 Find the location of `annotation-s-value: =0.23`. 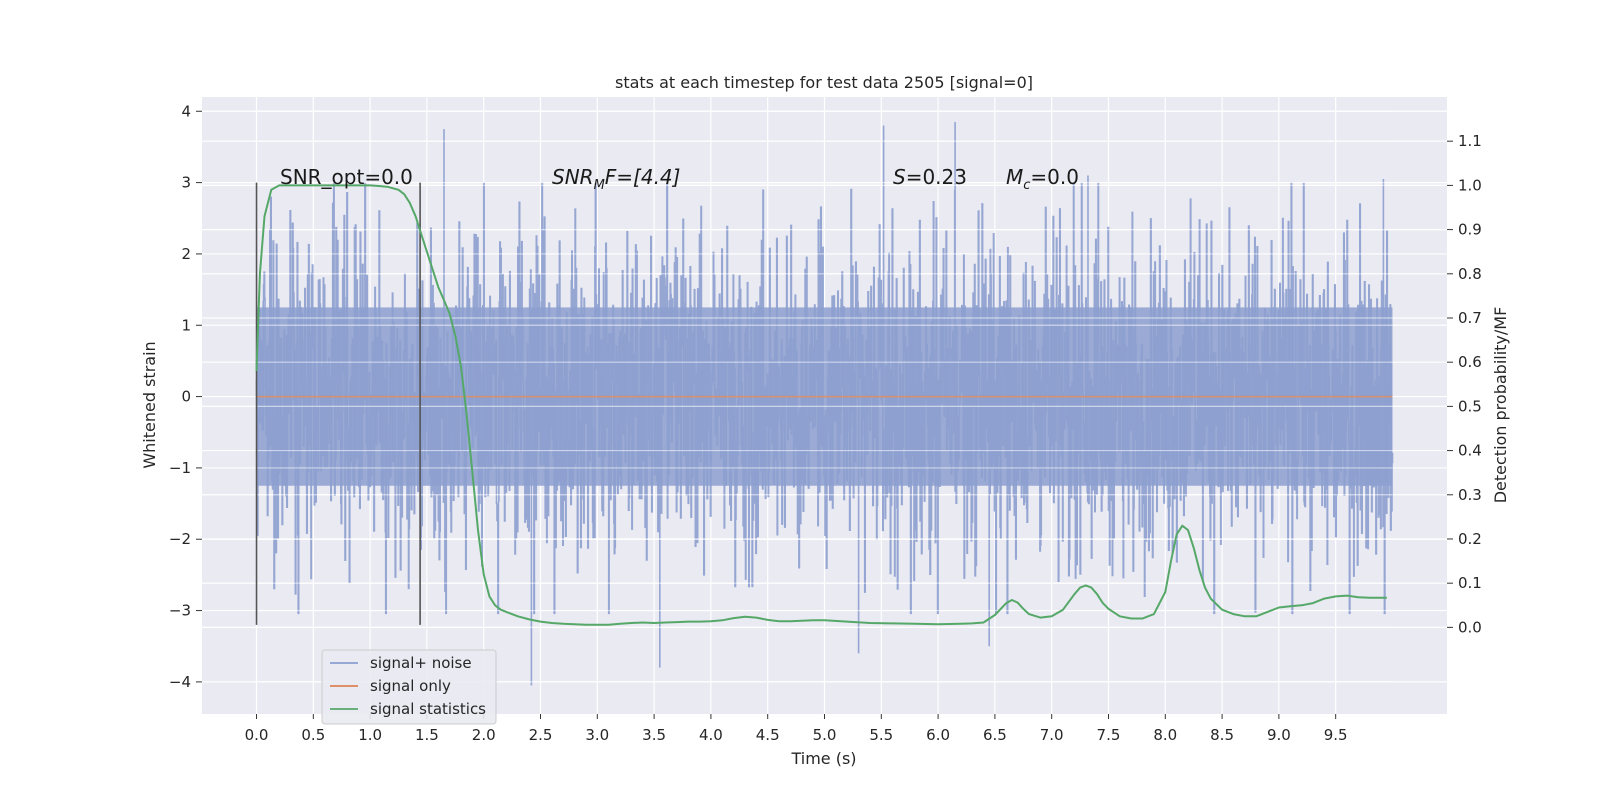

annotation-s-value: =0.23 is located at coordinates (936, 177).